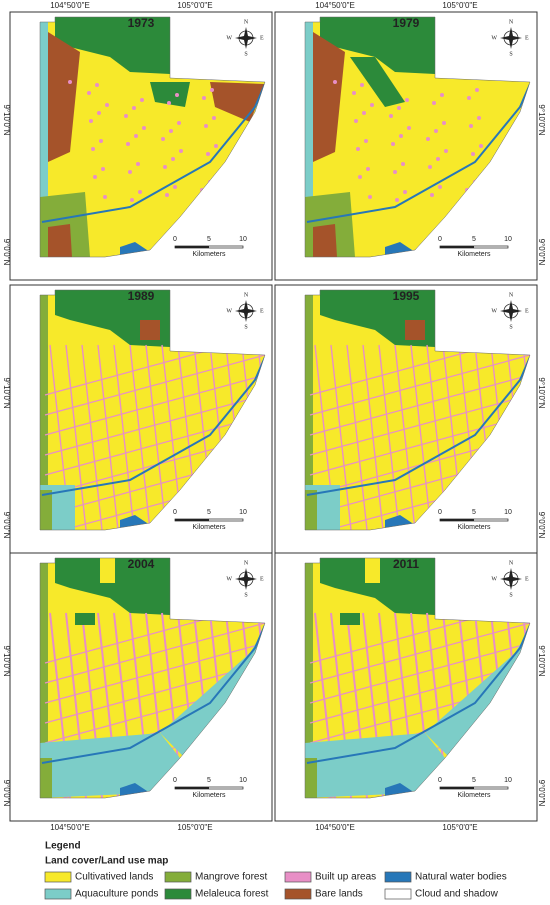 Image resolution: width=550 pixels, height=905 pixels. What do you see at coordinates (406, 23) in the screenshot?
I see `panel-year: 1979` at bounding box center [406, 23].